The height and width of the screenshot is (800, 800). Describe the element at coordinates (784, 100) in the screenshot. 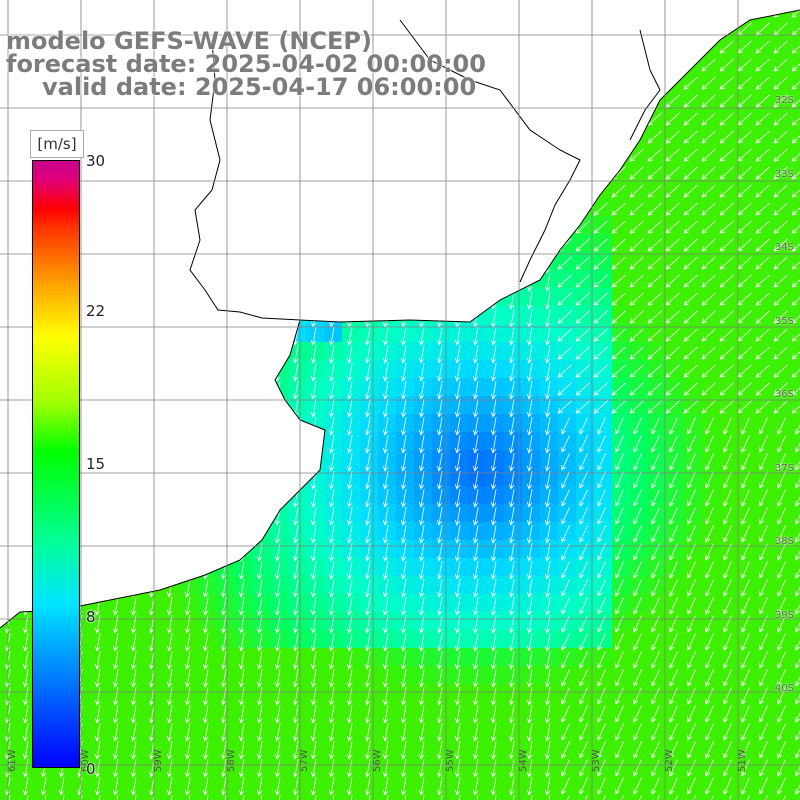

I see `lat-label: 32S` at that location.